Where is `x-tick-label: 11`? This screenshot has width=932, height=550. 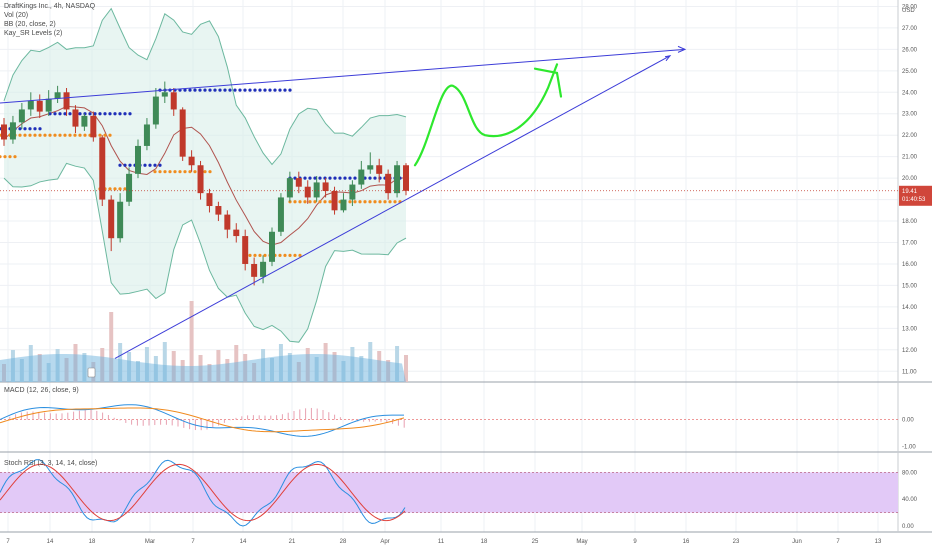
x-tick-label: 11 is located at coordinates (441, 542).